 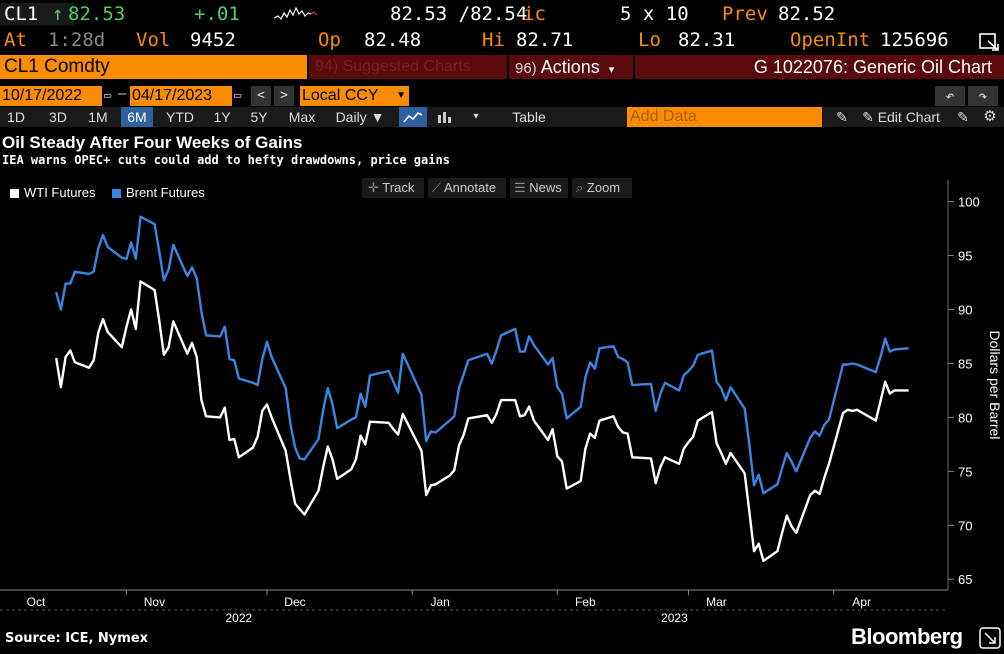 What do you see at coordinates (585, 602) in the screenshot?
I see `x-month-label: Feb` at bounding box center [585, 602].